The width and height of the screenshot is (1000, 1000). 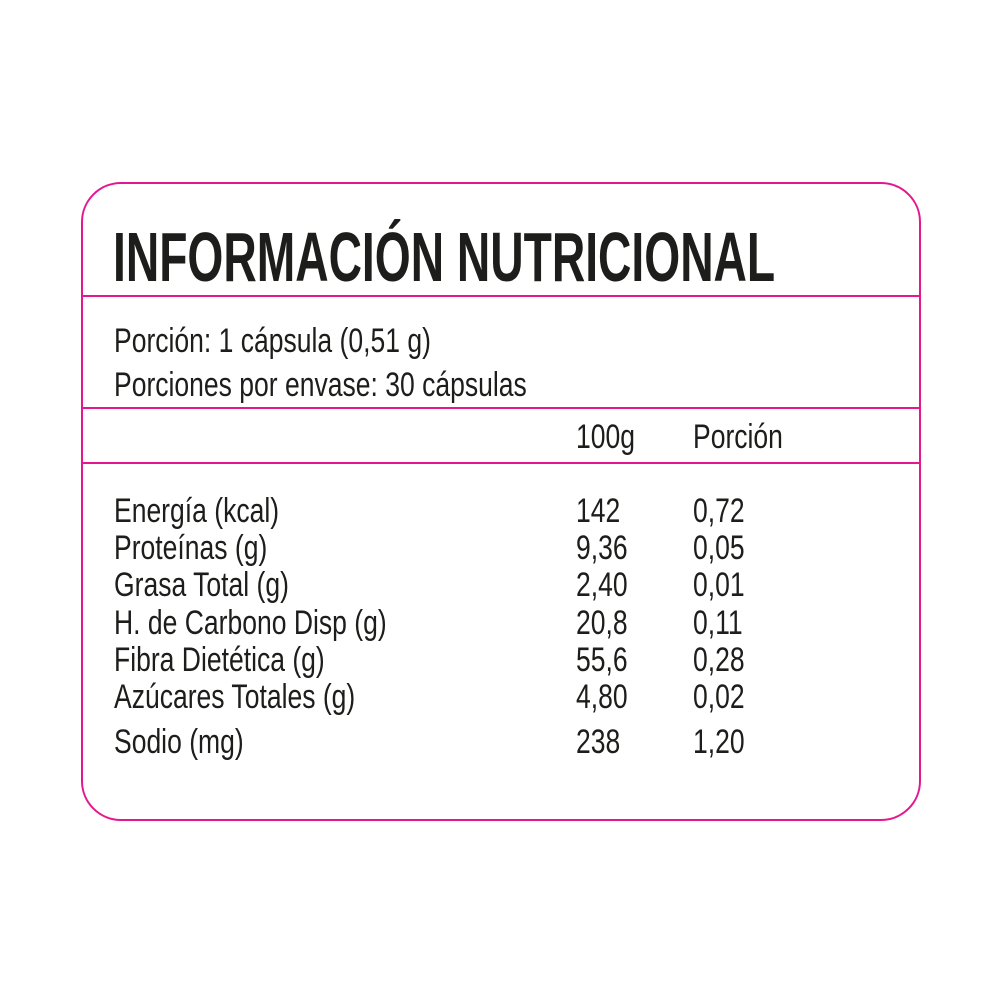 I want to click on nutrient-label: Grasa Total (g), so click(x=201, y=585).